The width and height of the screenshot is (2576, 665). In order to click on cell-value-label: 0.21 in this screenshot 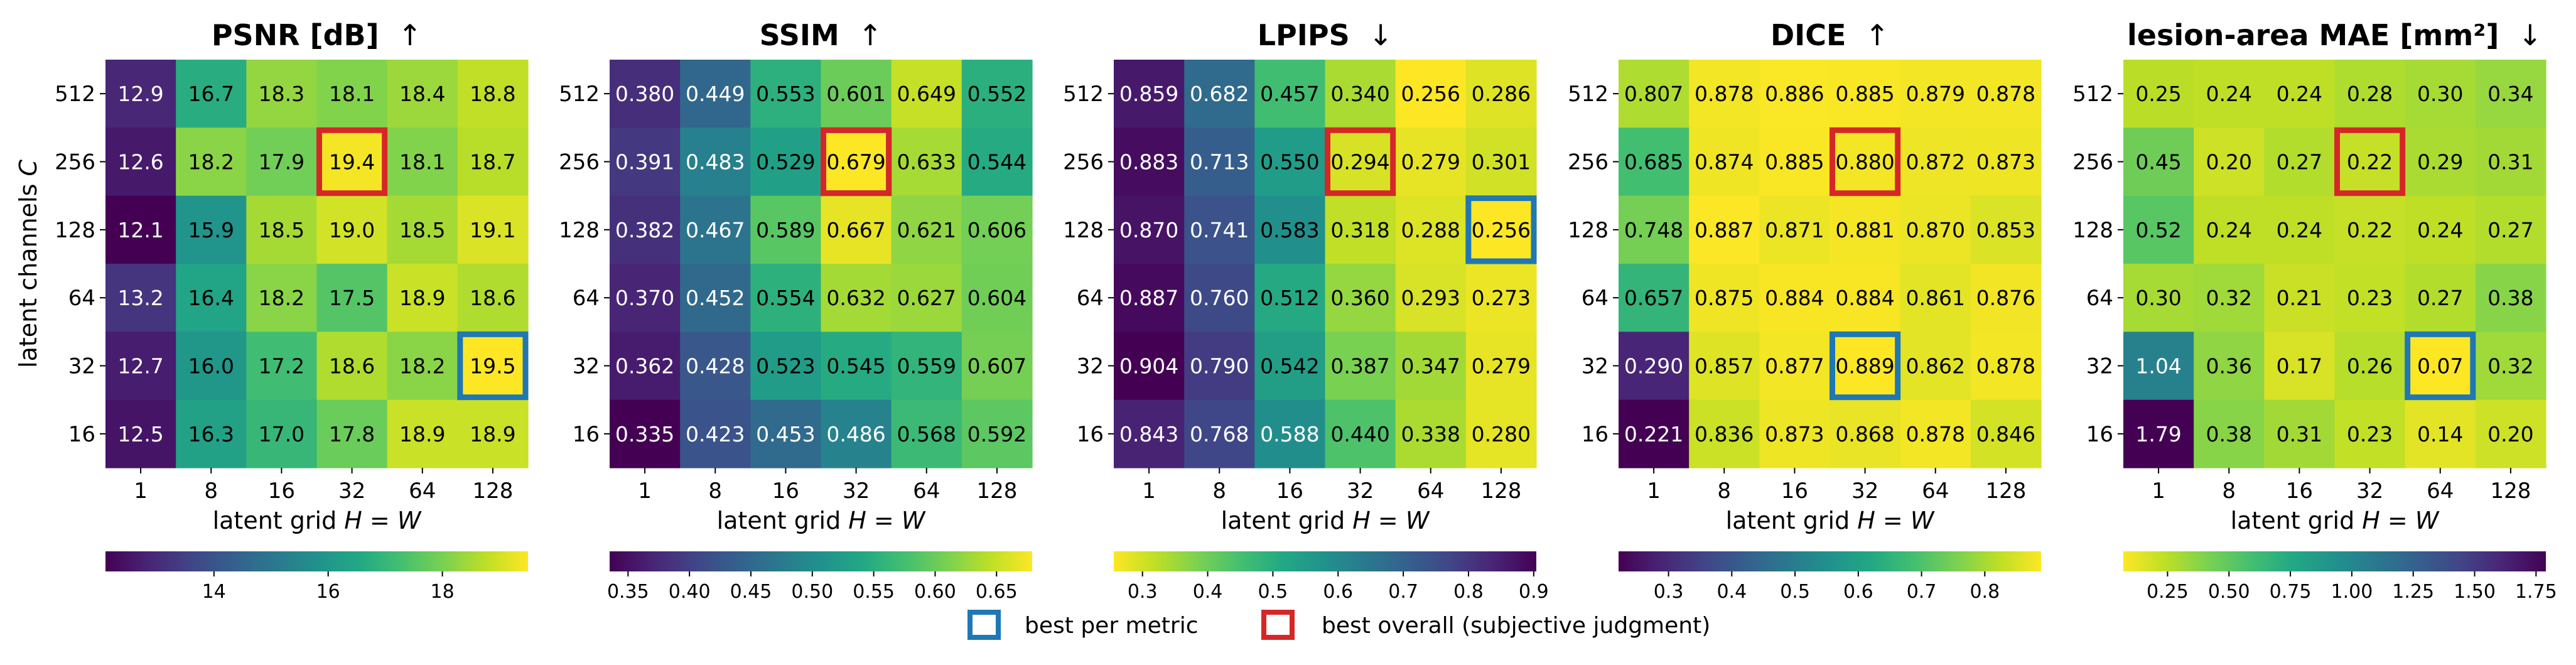, I will do `click(2299, 298)`.